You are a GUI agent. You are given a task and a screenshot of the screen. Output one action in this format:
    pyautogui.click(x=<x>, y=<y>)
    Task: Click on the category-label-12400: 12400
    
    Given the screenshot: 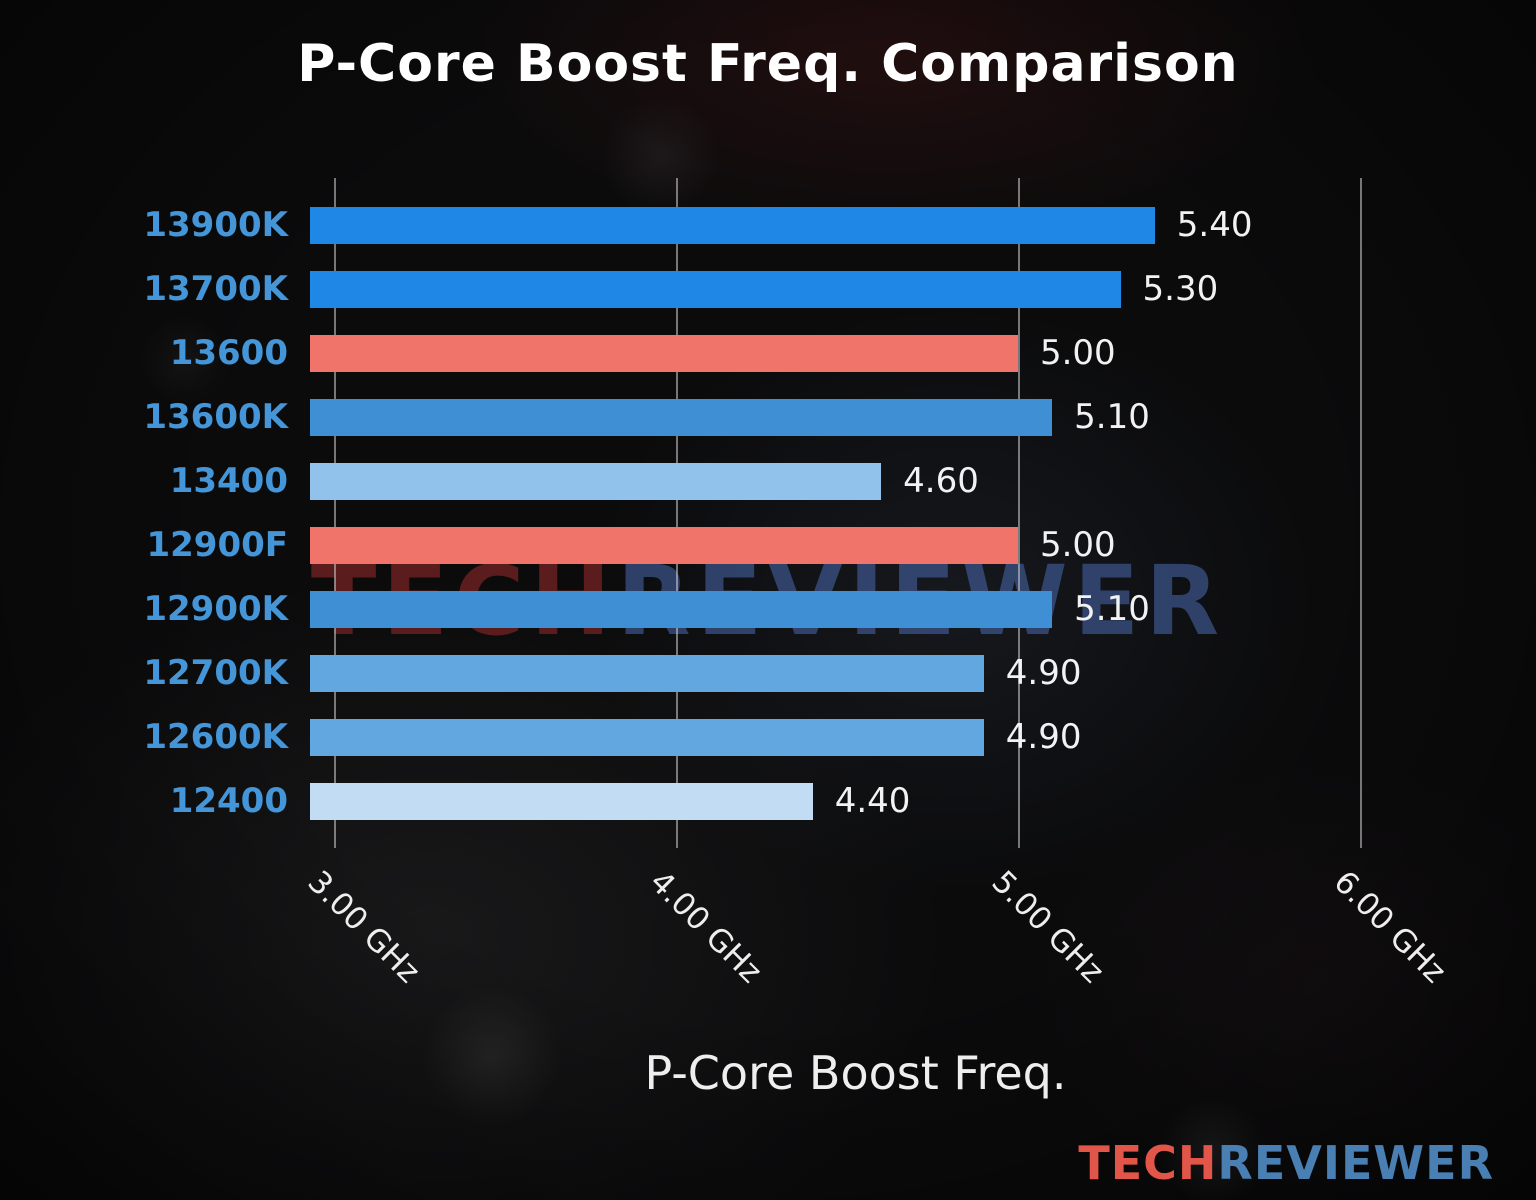 What is the action you would take?
    pyautogui.click(x=228, y=801)
    